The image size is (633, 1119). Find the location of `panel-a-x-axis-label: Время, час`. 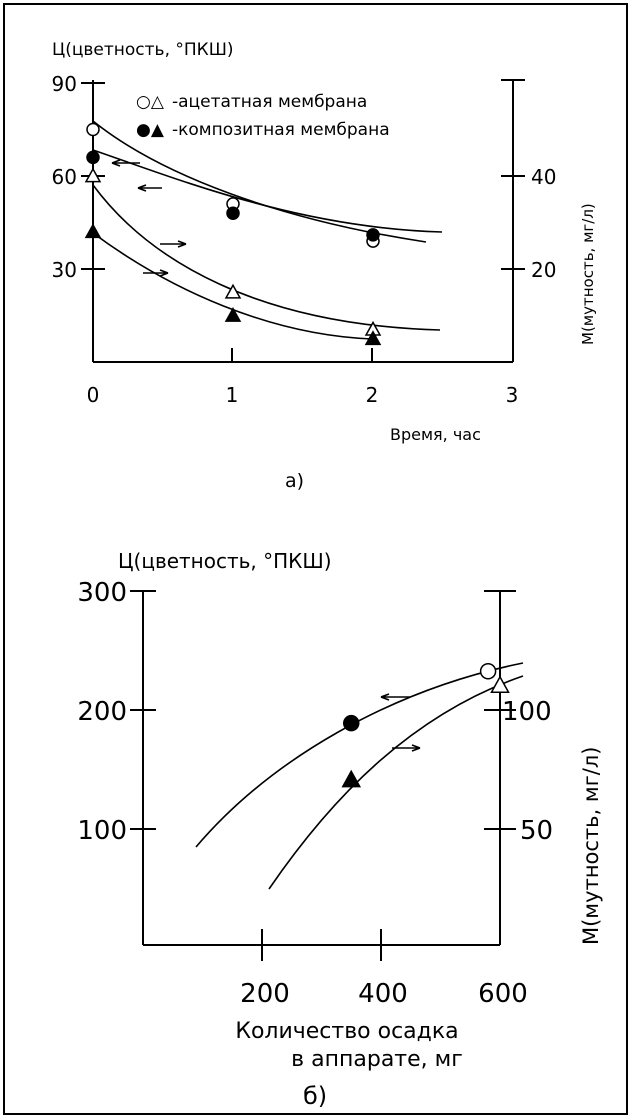

panel-a-x-axis-label: Время, час is located at coordinates (435, 434).